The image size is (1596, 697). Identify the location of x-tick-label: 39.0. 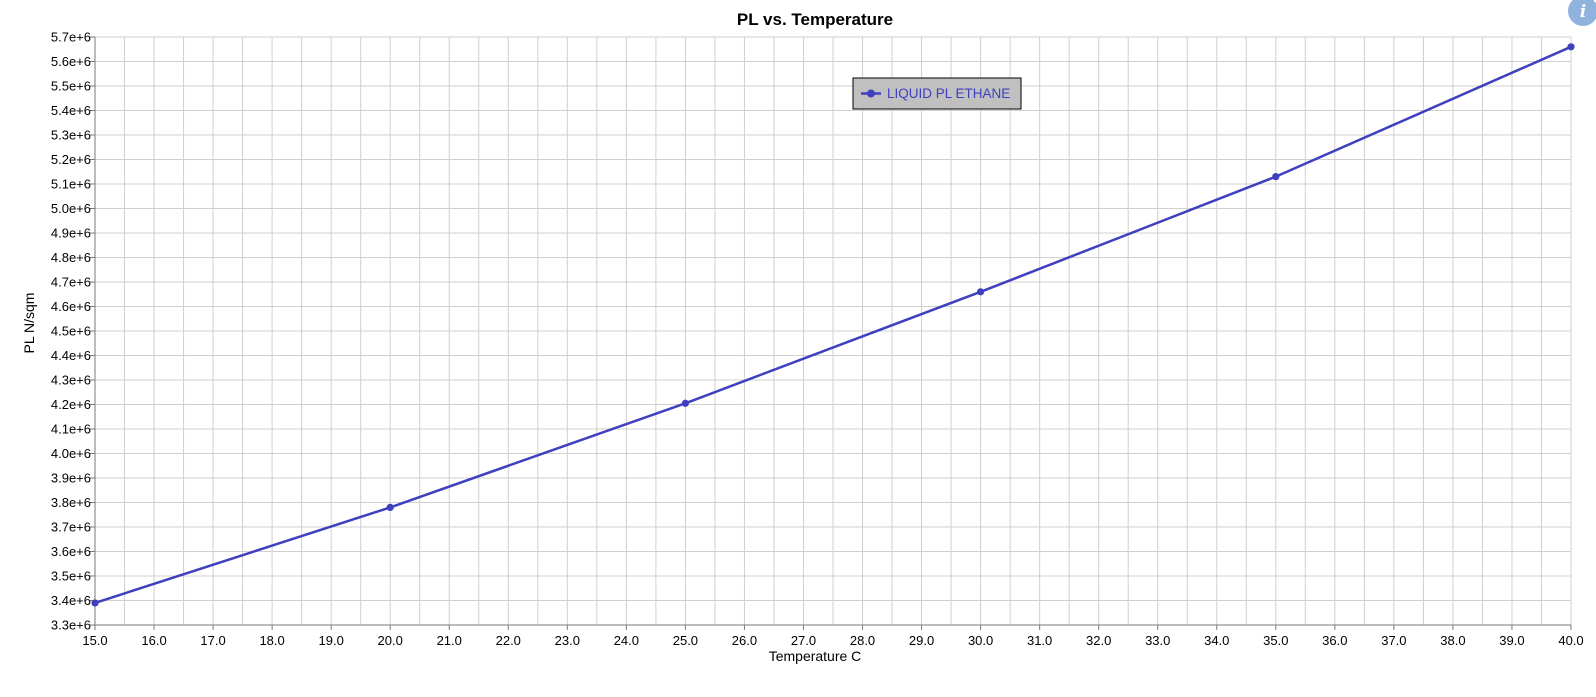
(1511, 640).